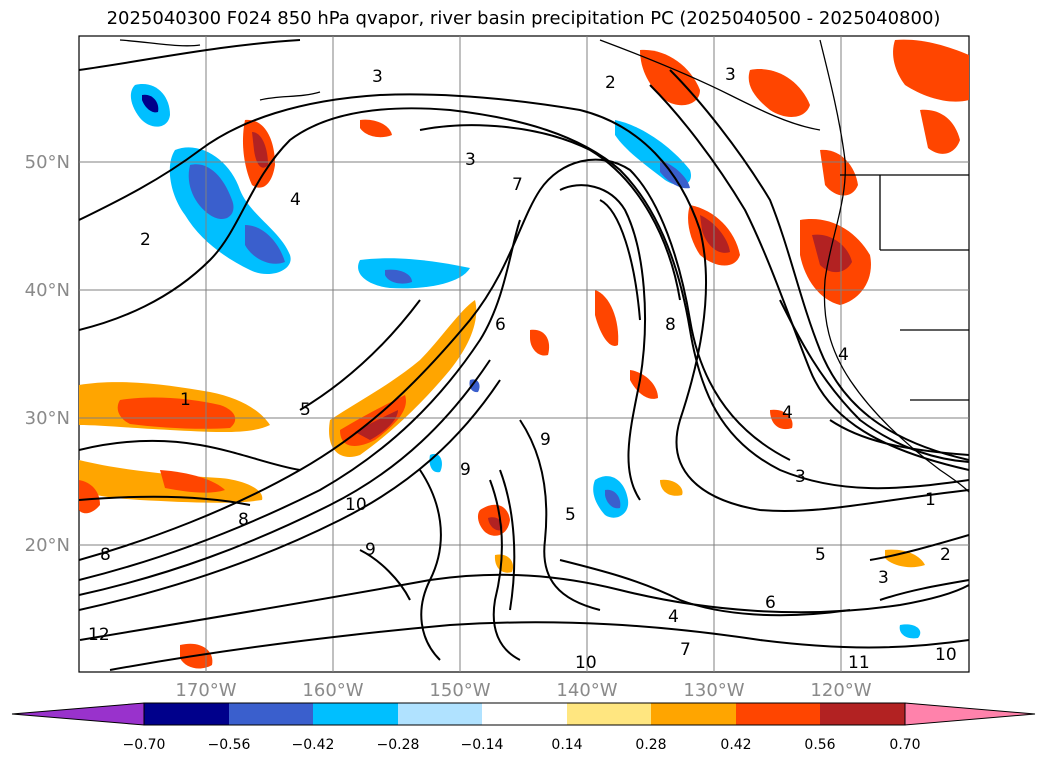 The image size is (1047, 765). I want to click on colorbar-label: 0.70, so click(904, 745).